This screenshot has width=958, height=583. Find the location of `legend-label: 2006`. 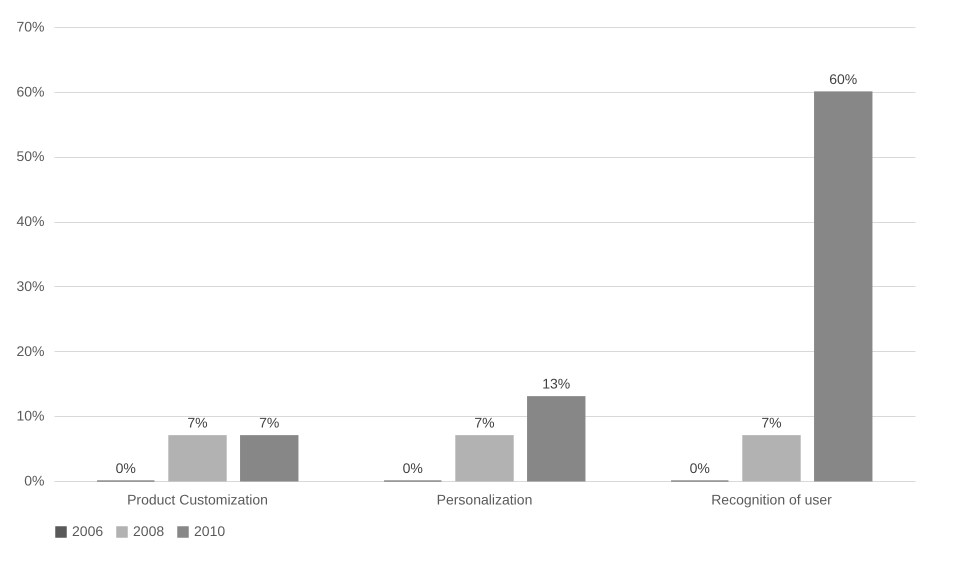

legend-label: 2006 is located at coordinates (88, 531).